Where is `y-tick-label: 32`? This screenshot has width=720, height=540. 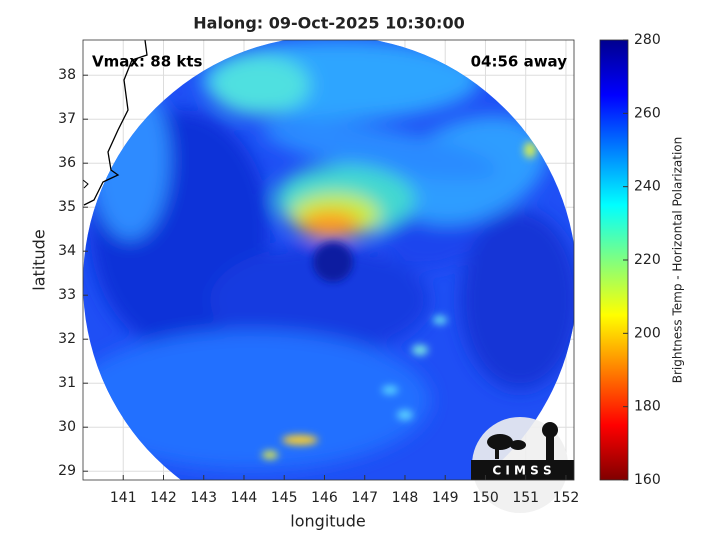 y-tick-label: 32 is located at coordinates (67, 339).